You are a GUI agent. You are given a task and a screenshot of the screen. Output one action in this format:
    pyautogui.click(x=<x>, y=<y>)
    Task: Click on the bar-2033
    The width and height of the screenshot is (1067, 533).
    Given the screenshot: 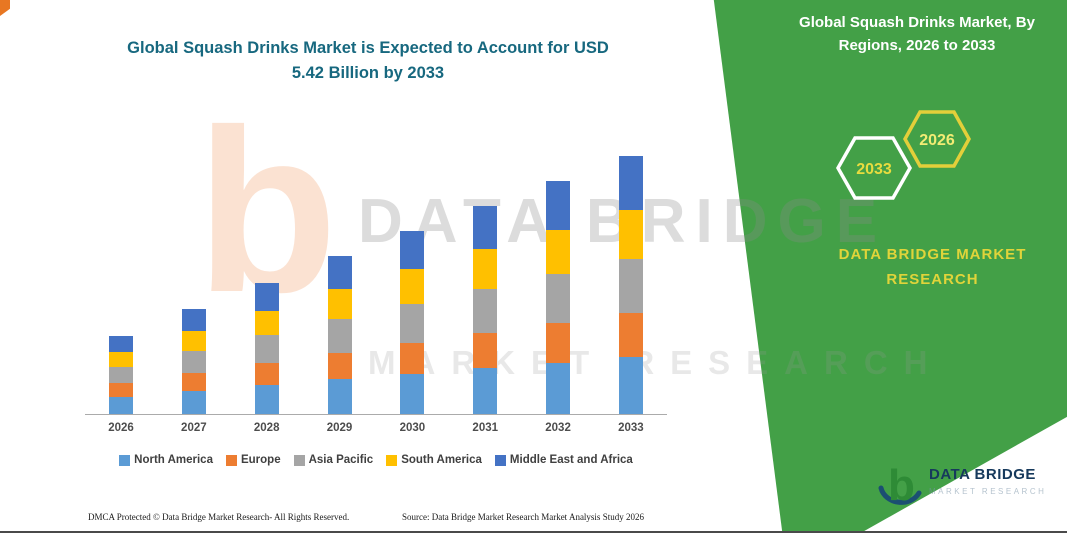 What is the action you would take?
    pyautogui.click(x=630, y=284)
    